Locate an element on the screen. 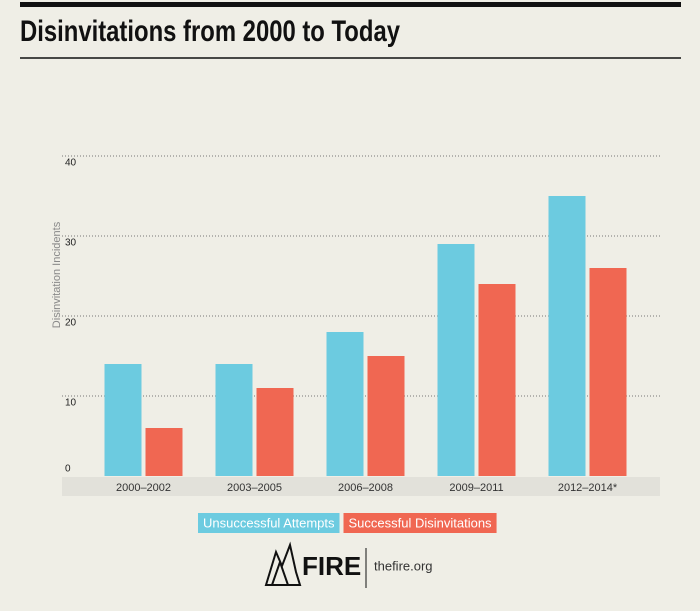  x-tick-label: 2006–2008 is located at coordinates (365, 488).